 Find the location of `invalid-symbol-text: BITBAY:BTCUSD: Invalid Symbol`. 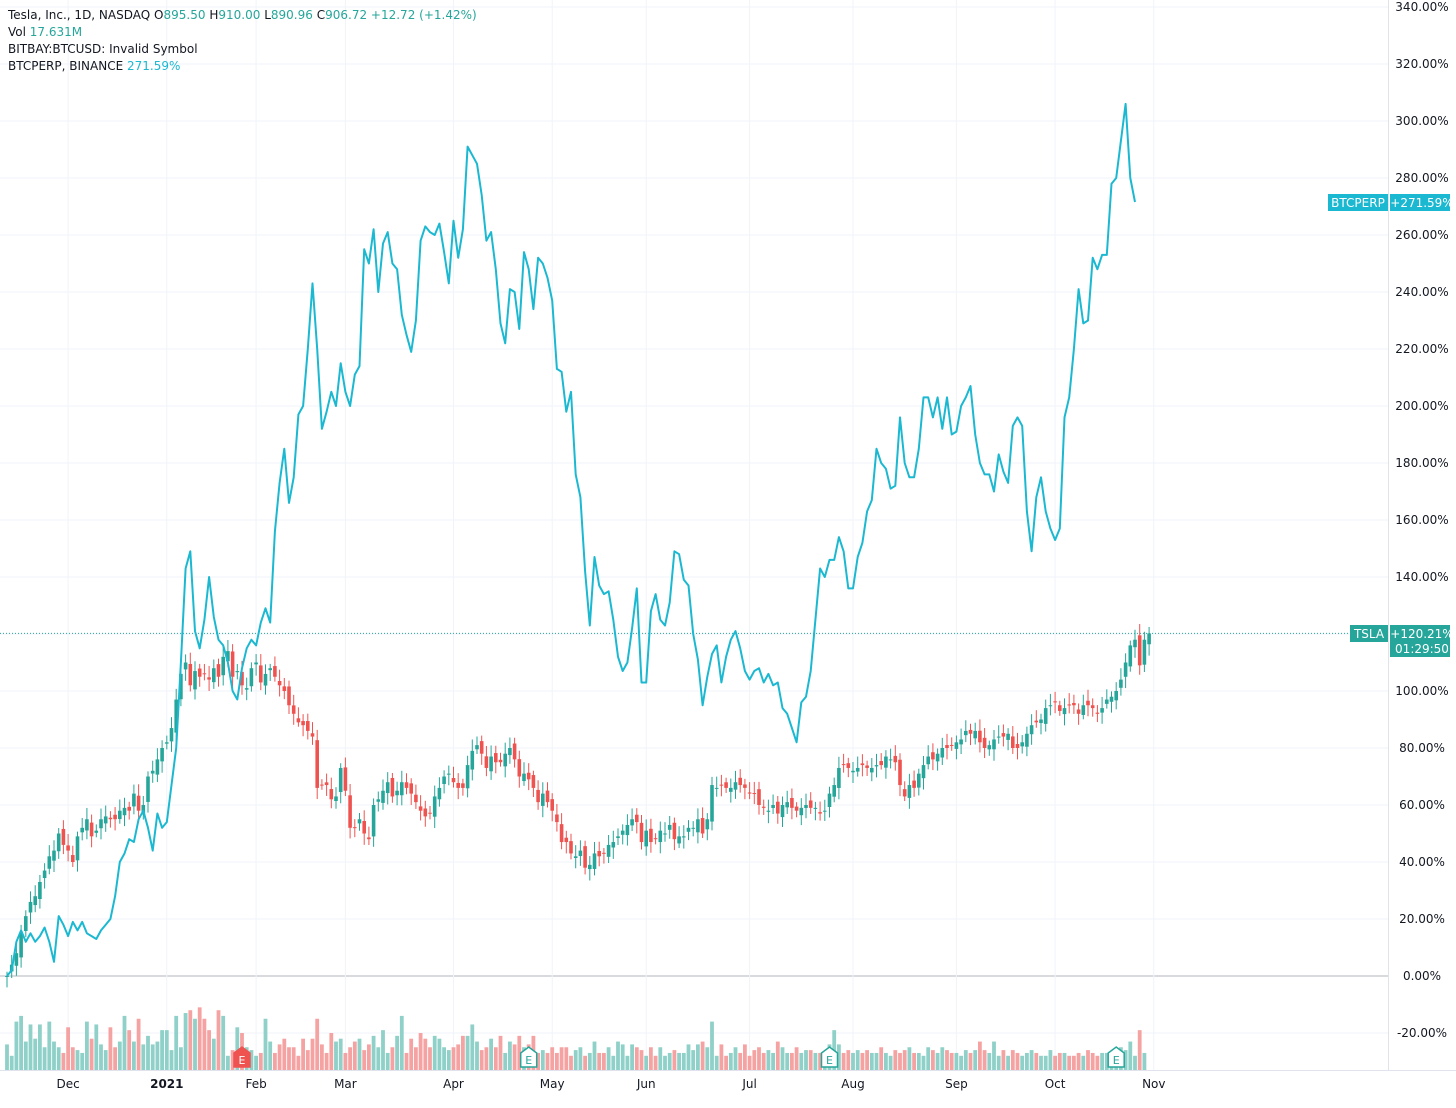

invalid-symbol-text: BITBAY:BTCUSD: Invalid Symbol is located at coordinates (103, 49).